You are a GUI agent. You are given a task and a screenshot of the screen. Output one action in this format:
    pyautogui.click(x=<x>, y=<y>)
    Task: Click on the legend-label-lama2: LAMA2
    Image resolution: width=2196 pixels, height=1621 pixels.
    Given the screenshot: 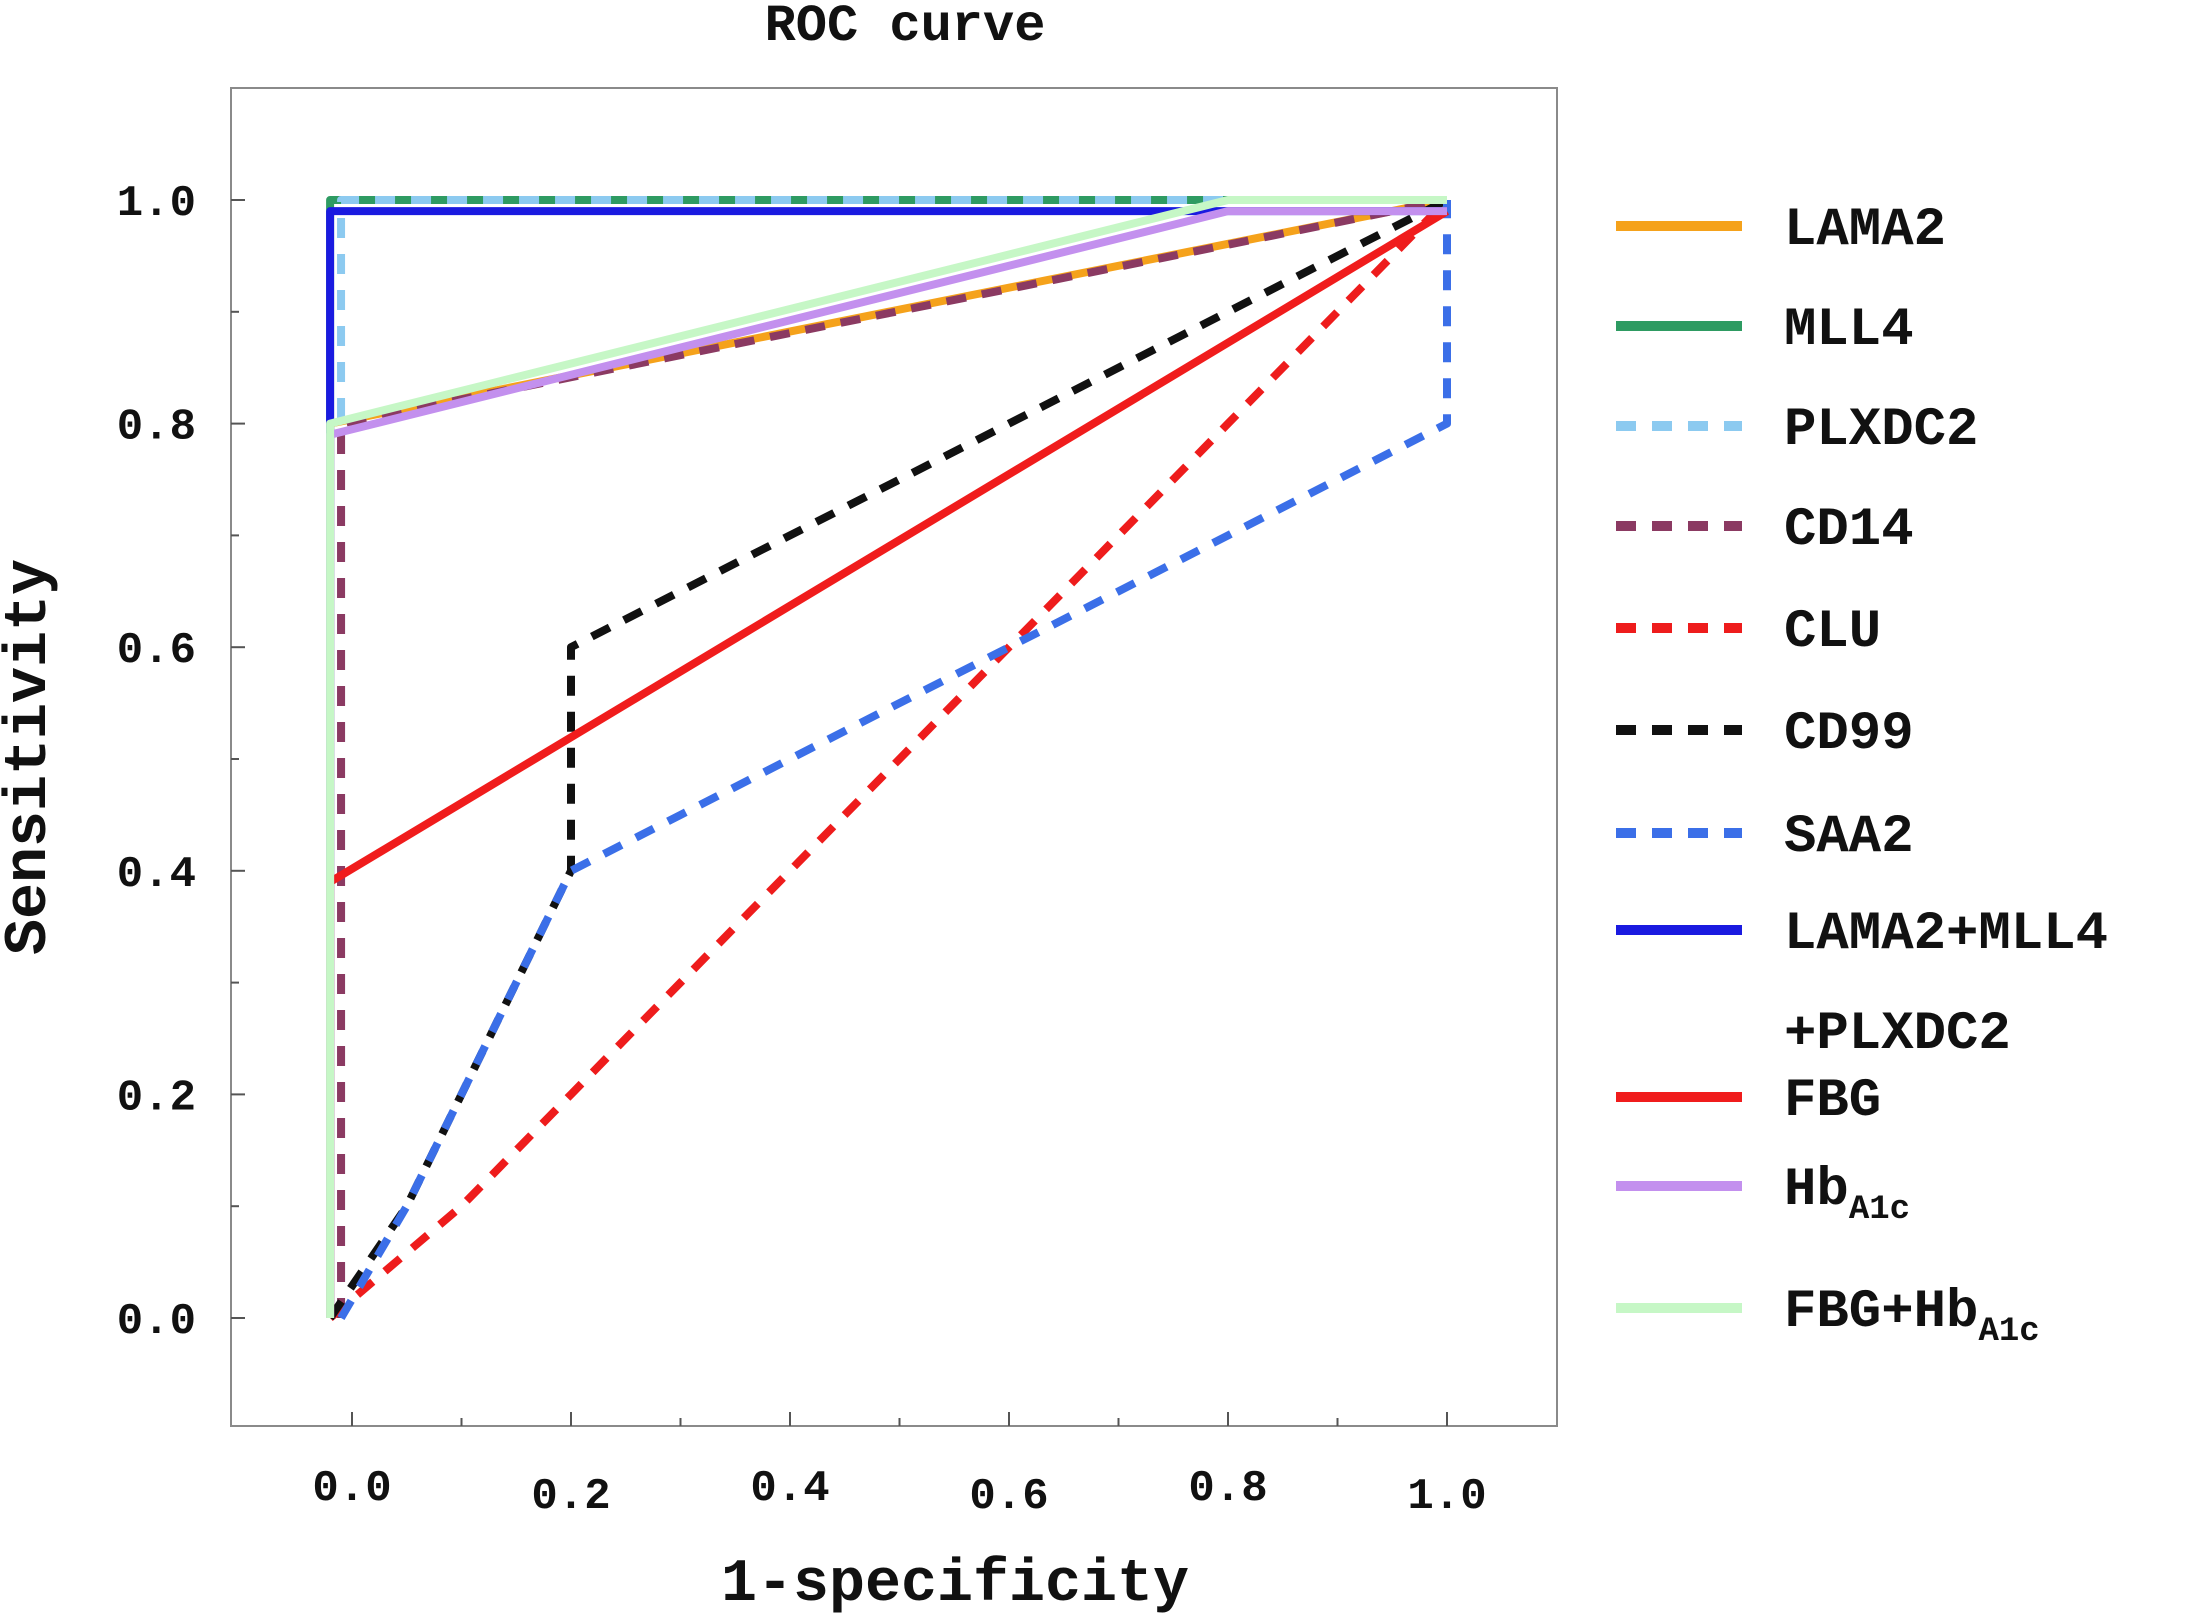 What is the action you would take?
    pyautogui.click(x=1865, y=230)
    